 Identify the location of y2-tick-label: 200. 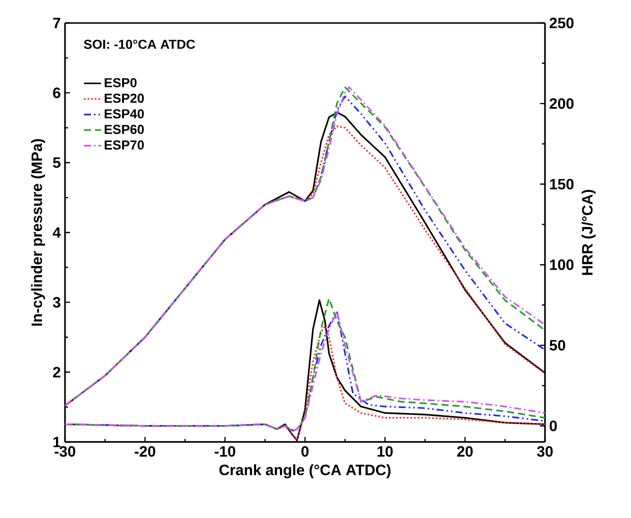
(562, 103).